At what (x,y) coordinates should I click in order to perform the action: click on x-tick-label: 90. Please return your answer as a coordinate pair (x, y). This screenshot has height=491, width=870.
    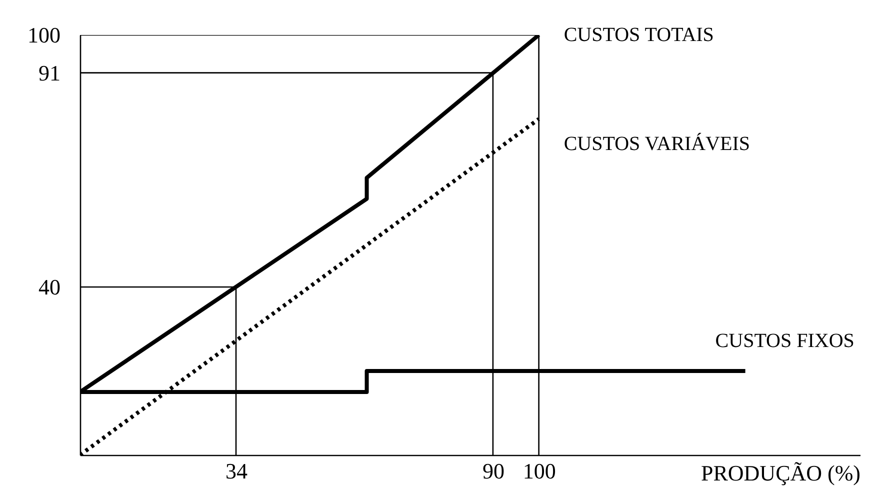
    Looking at the image, I should click on (493, 471).